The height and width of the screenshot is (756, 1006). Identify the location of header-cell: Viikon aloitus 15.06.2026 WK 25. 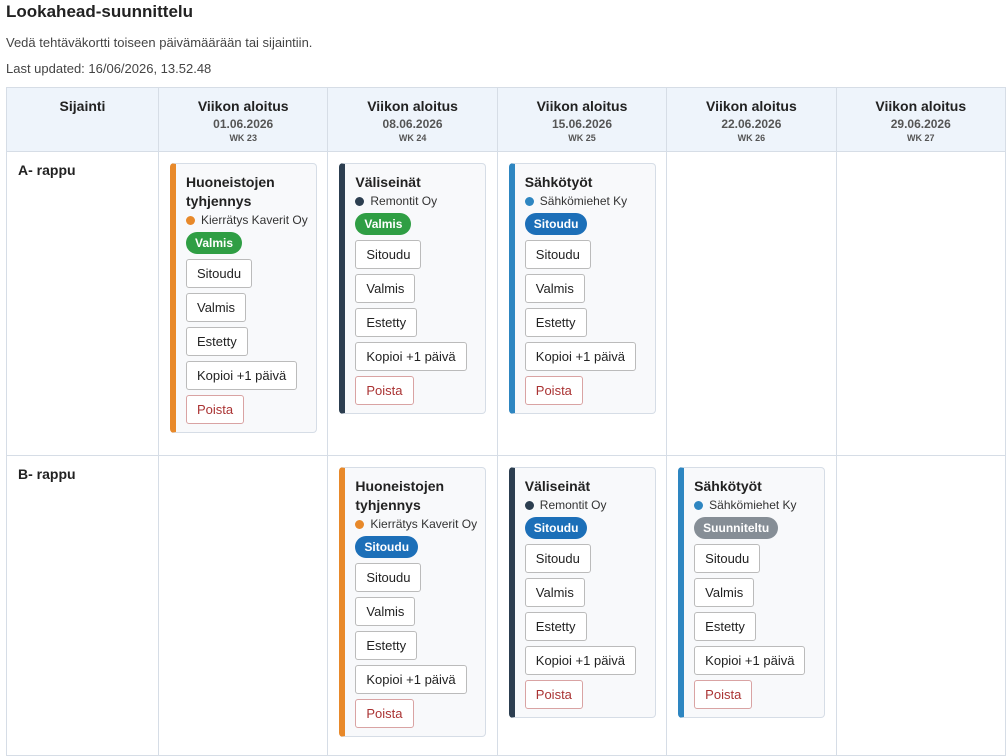
(582, 119).